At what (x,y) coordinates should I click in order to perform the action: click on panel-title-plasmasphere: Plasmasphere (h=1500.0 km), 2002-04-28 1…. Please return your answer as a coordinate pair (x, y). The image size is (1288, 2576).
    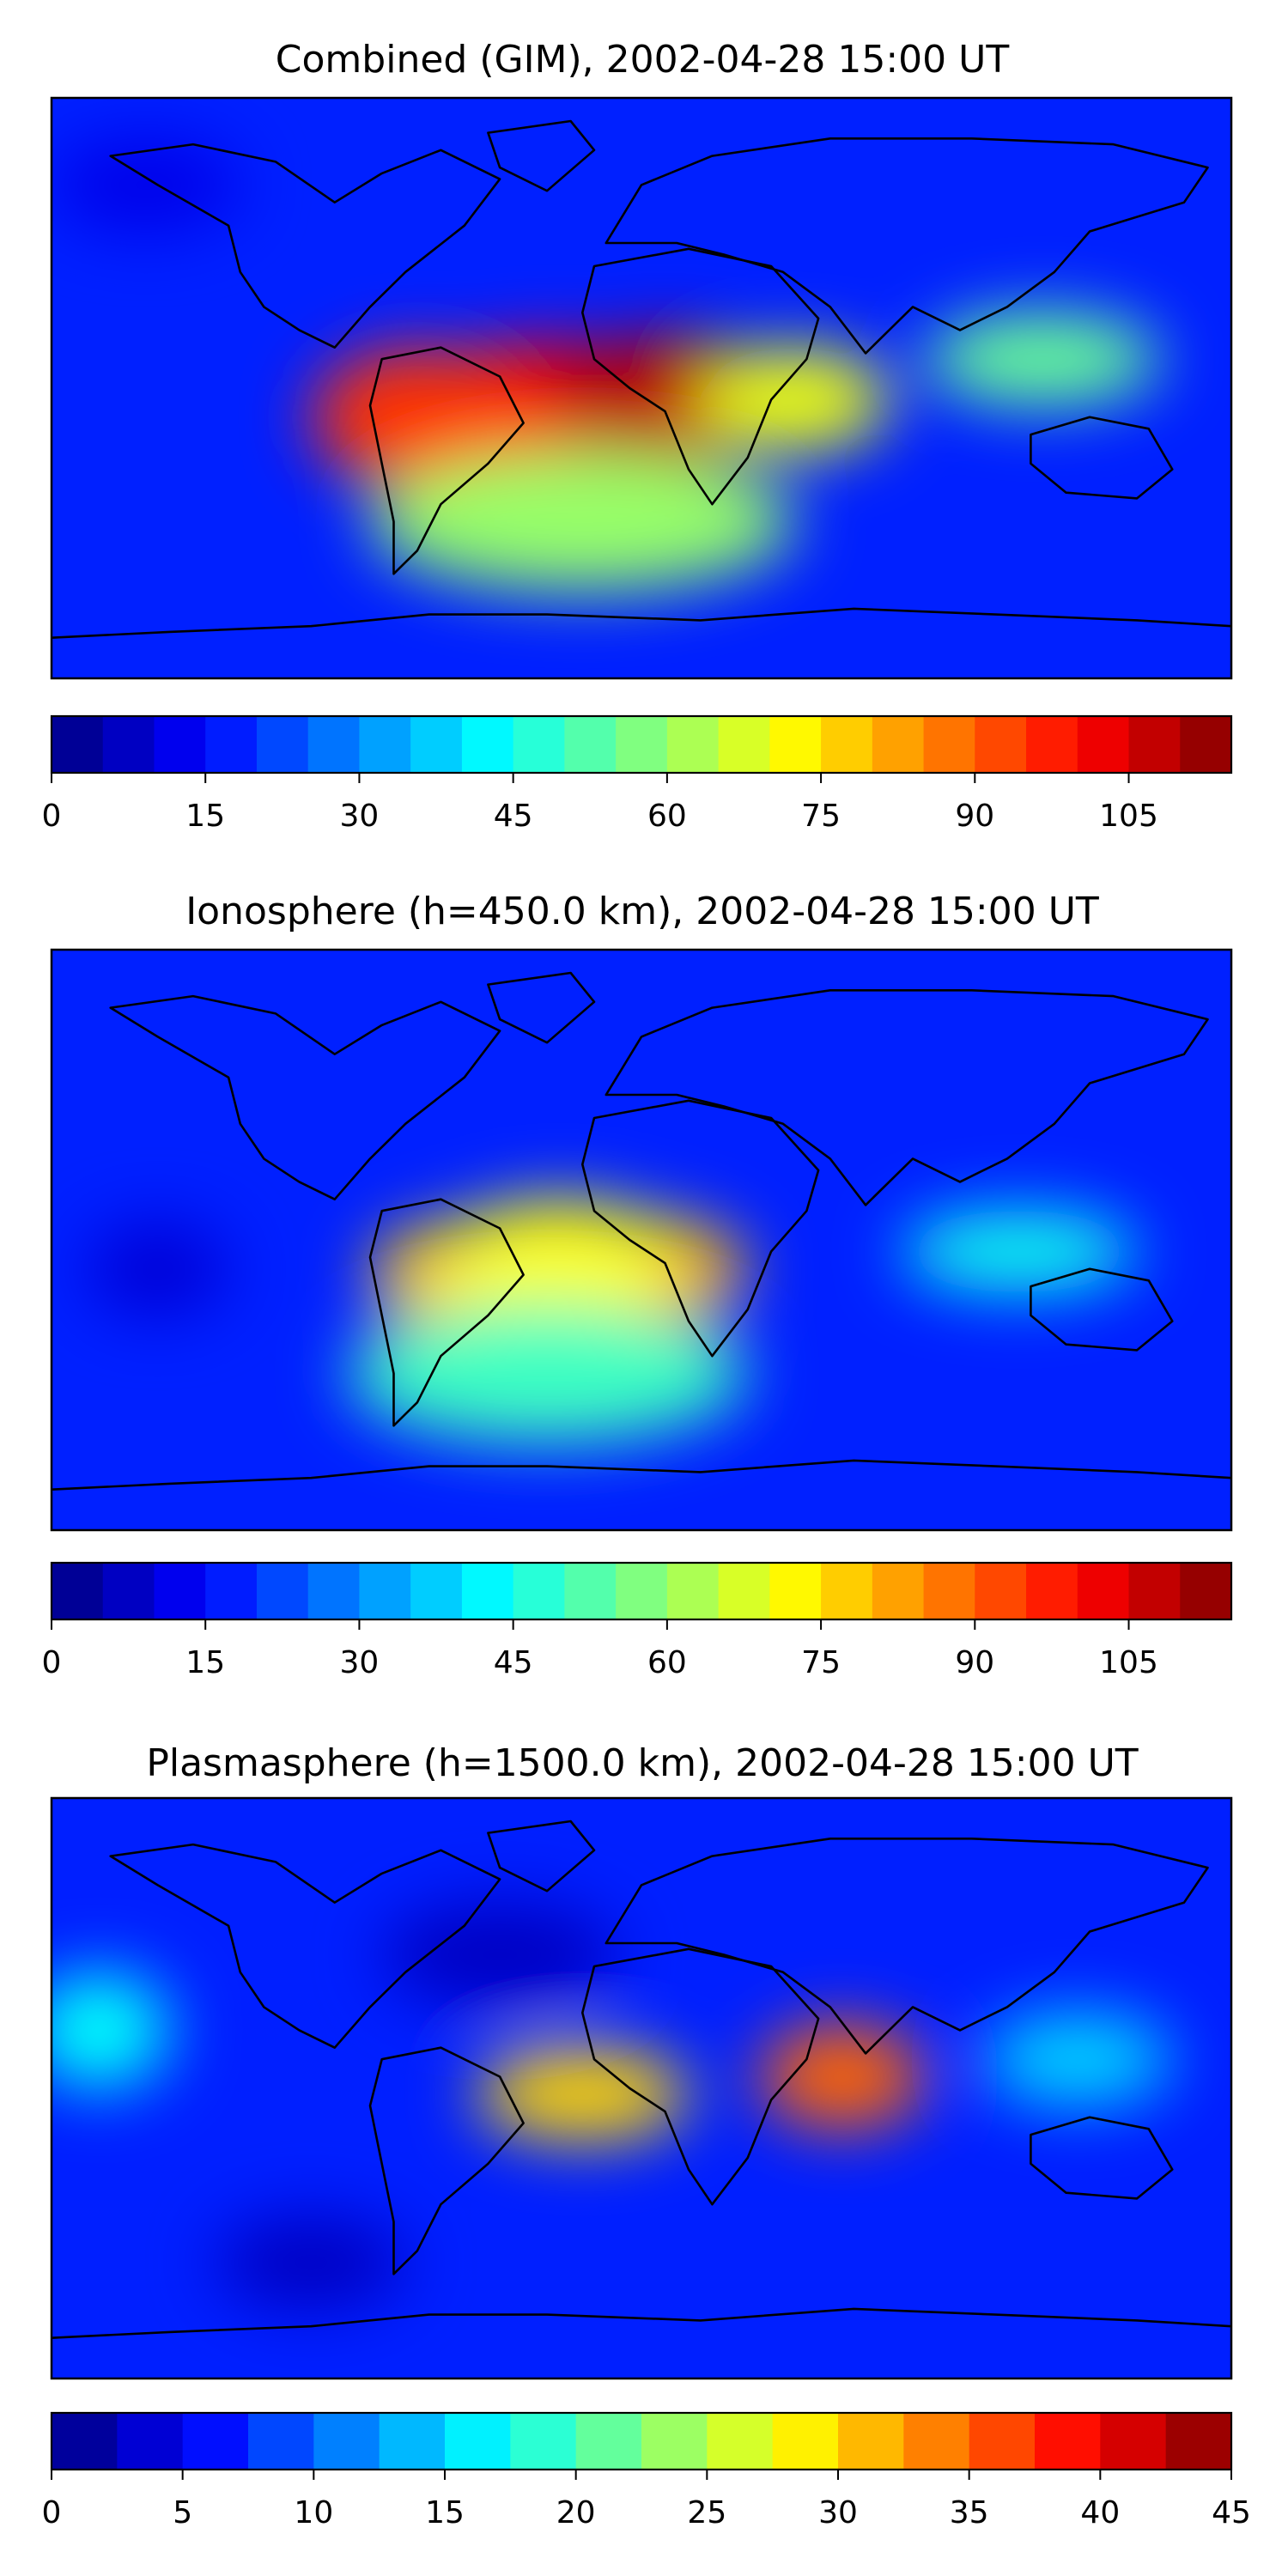
    Looking at the image, I should click on (642, 1763).